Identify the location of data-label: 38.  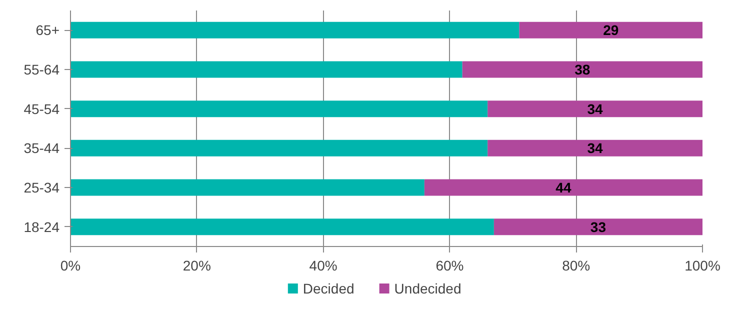
(582, 70).